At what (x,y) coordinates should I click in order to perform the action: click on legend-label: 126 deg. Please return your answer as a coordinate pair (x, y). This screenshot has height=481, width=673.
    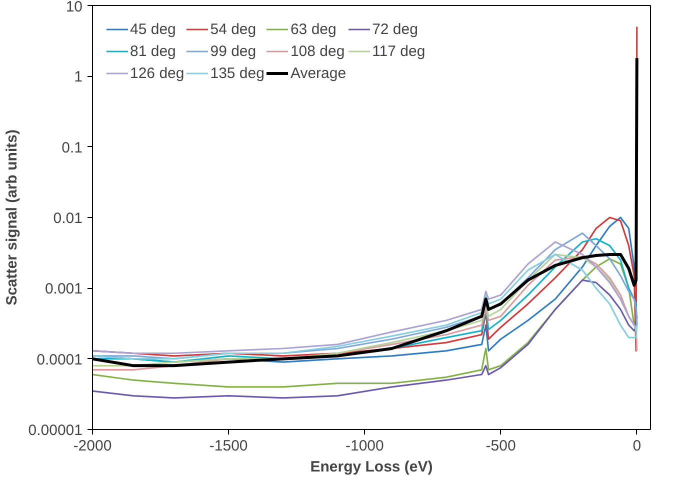
    Looking at the image, I should click on (157, 73).